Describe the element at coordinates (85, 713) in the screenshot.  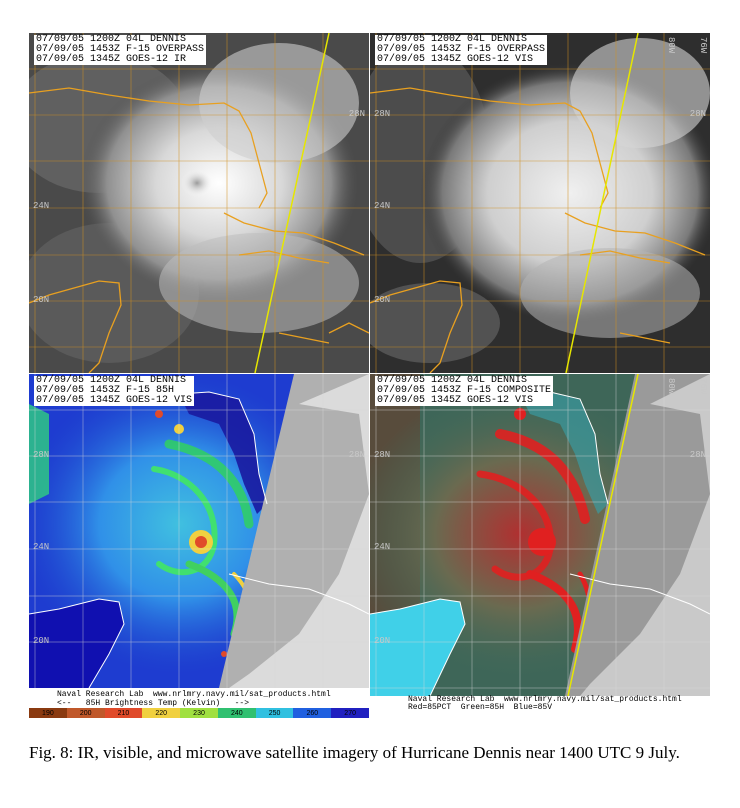
I see `colorbar-segment: 200` at that location.